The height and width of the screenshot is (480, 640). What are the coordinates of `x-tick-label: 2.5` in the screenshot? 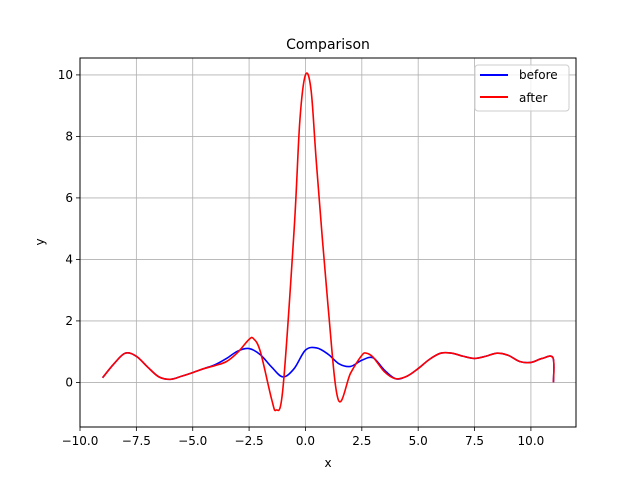 It's located at (361, 441).